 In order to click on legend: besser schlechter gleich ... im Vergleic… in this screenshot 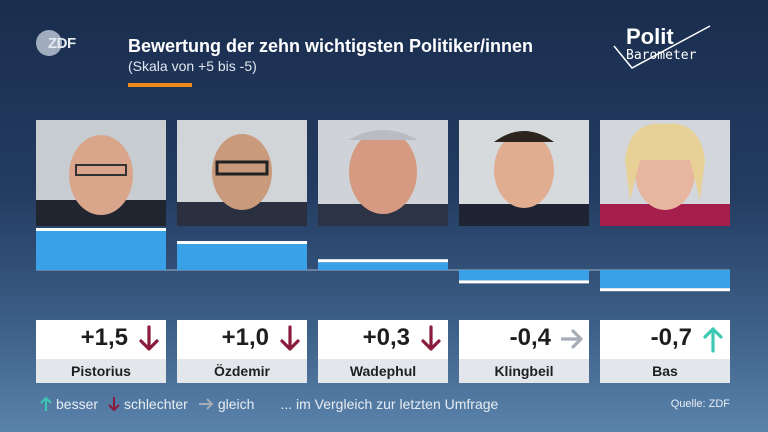, I will do `click(269, 404)`.